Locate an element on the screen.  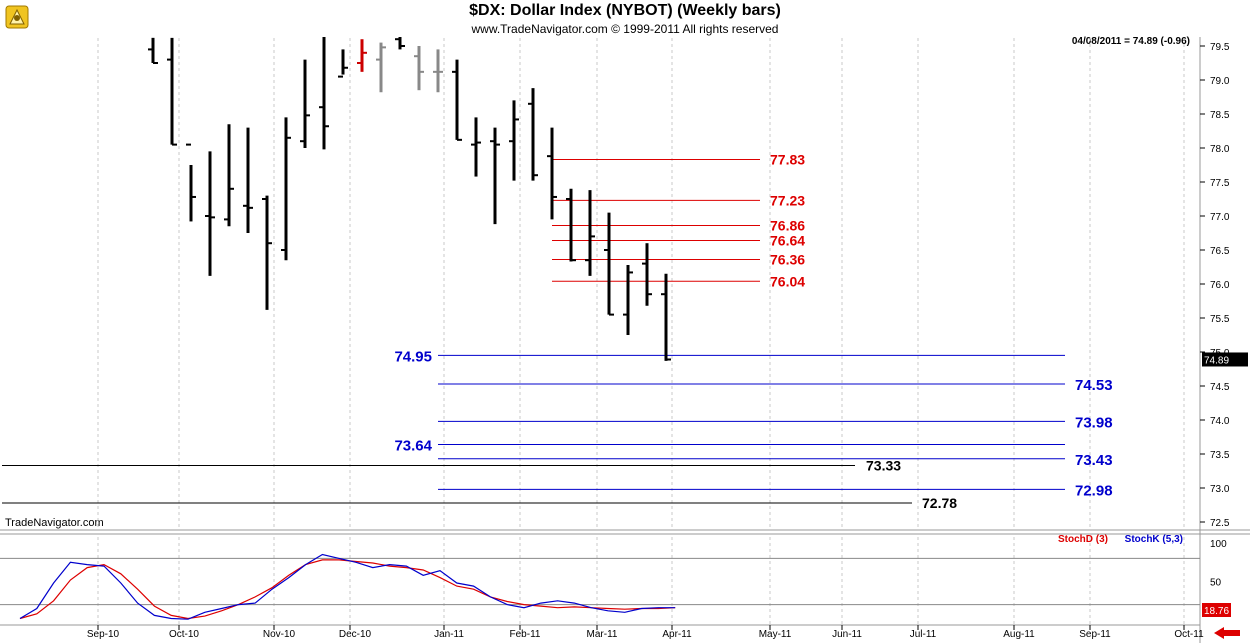
stoch-y-tick: 100 is located at coordinates (1218, 544).